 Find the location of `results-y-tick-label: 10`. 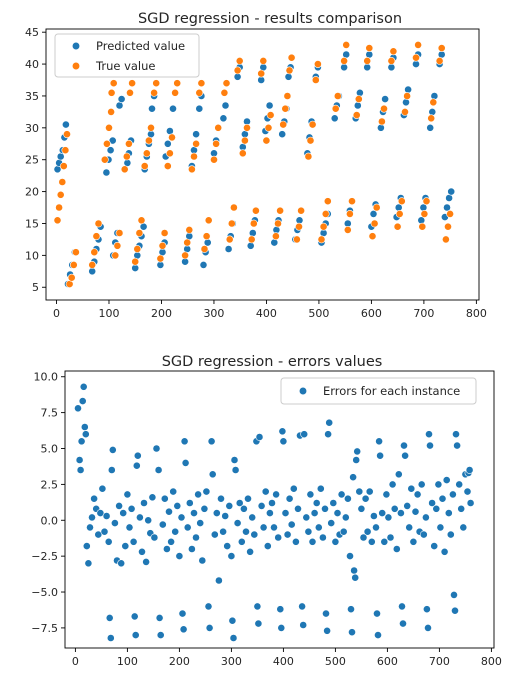

results-y-tick-label: 10 is located at coordinates (32, 255).